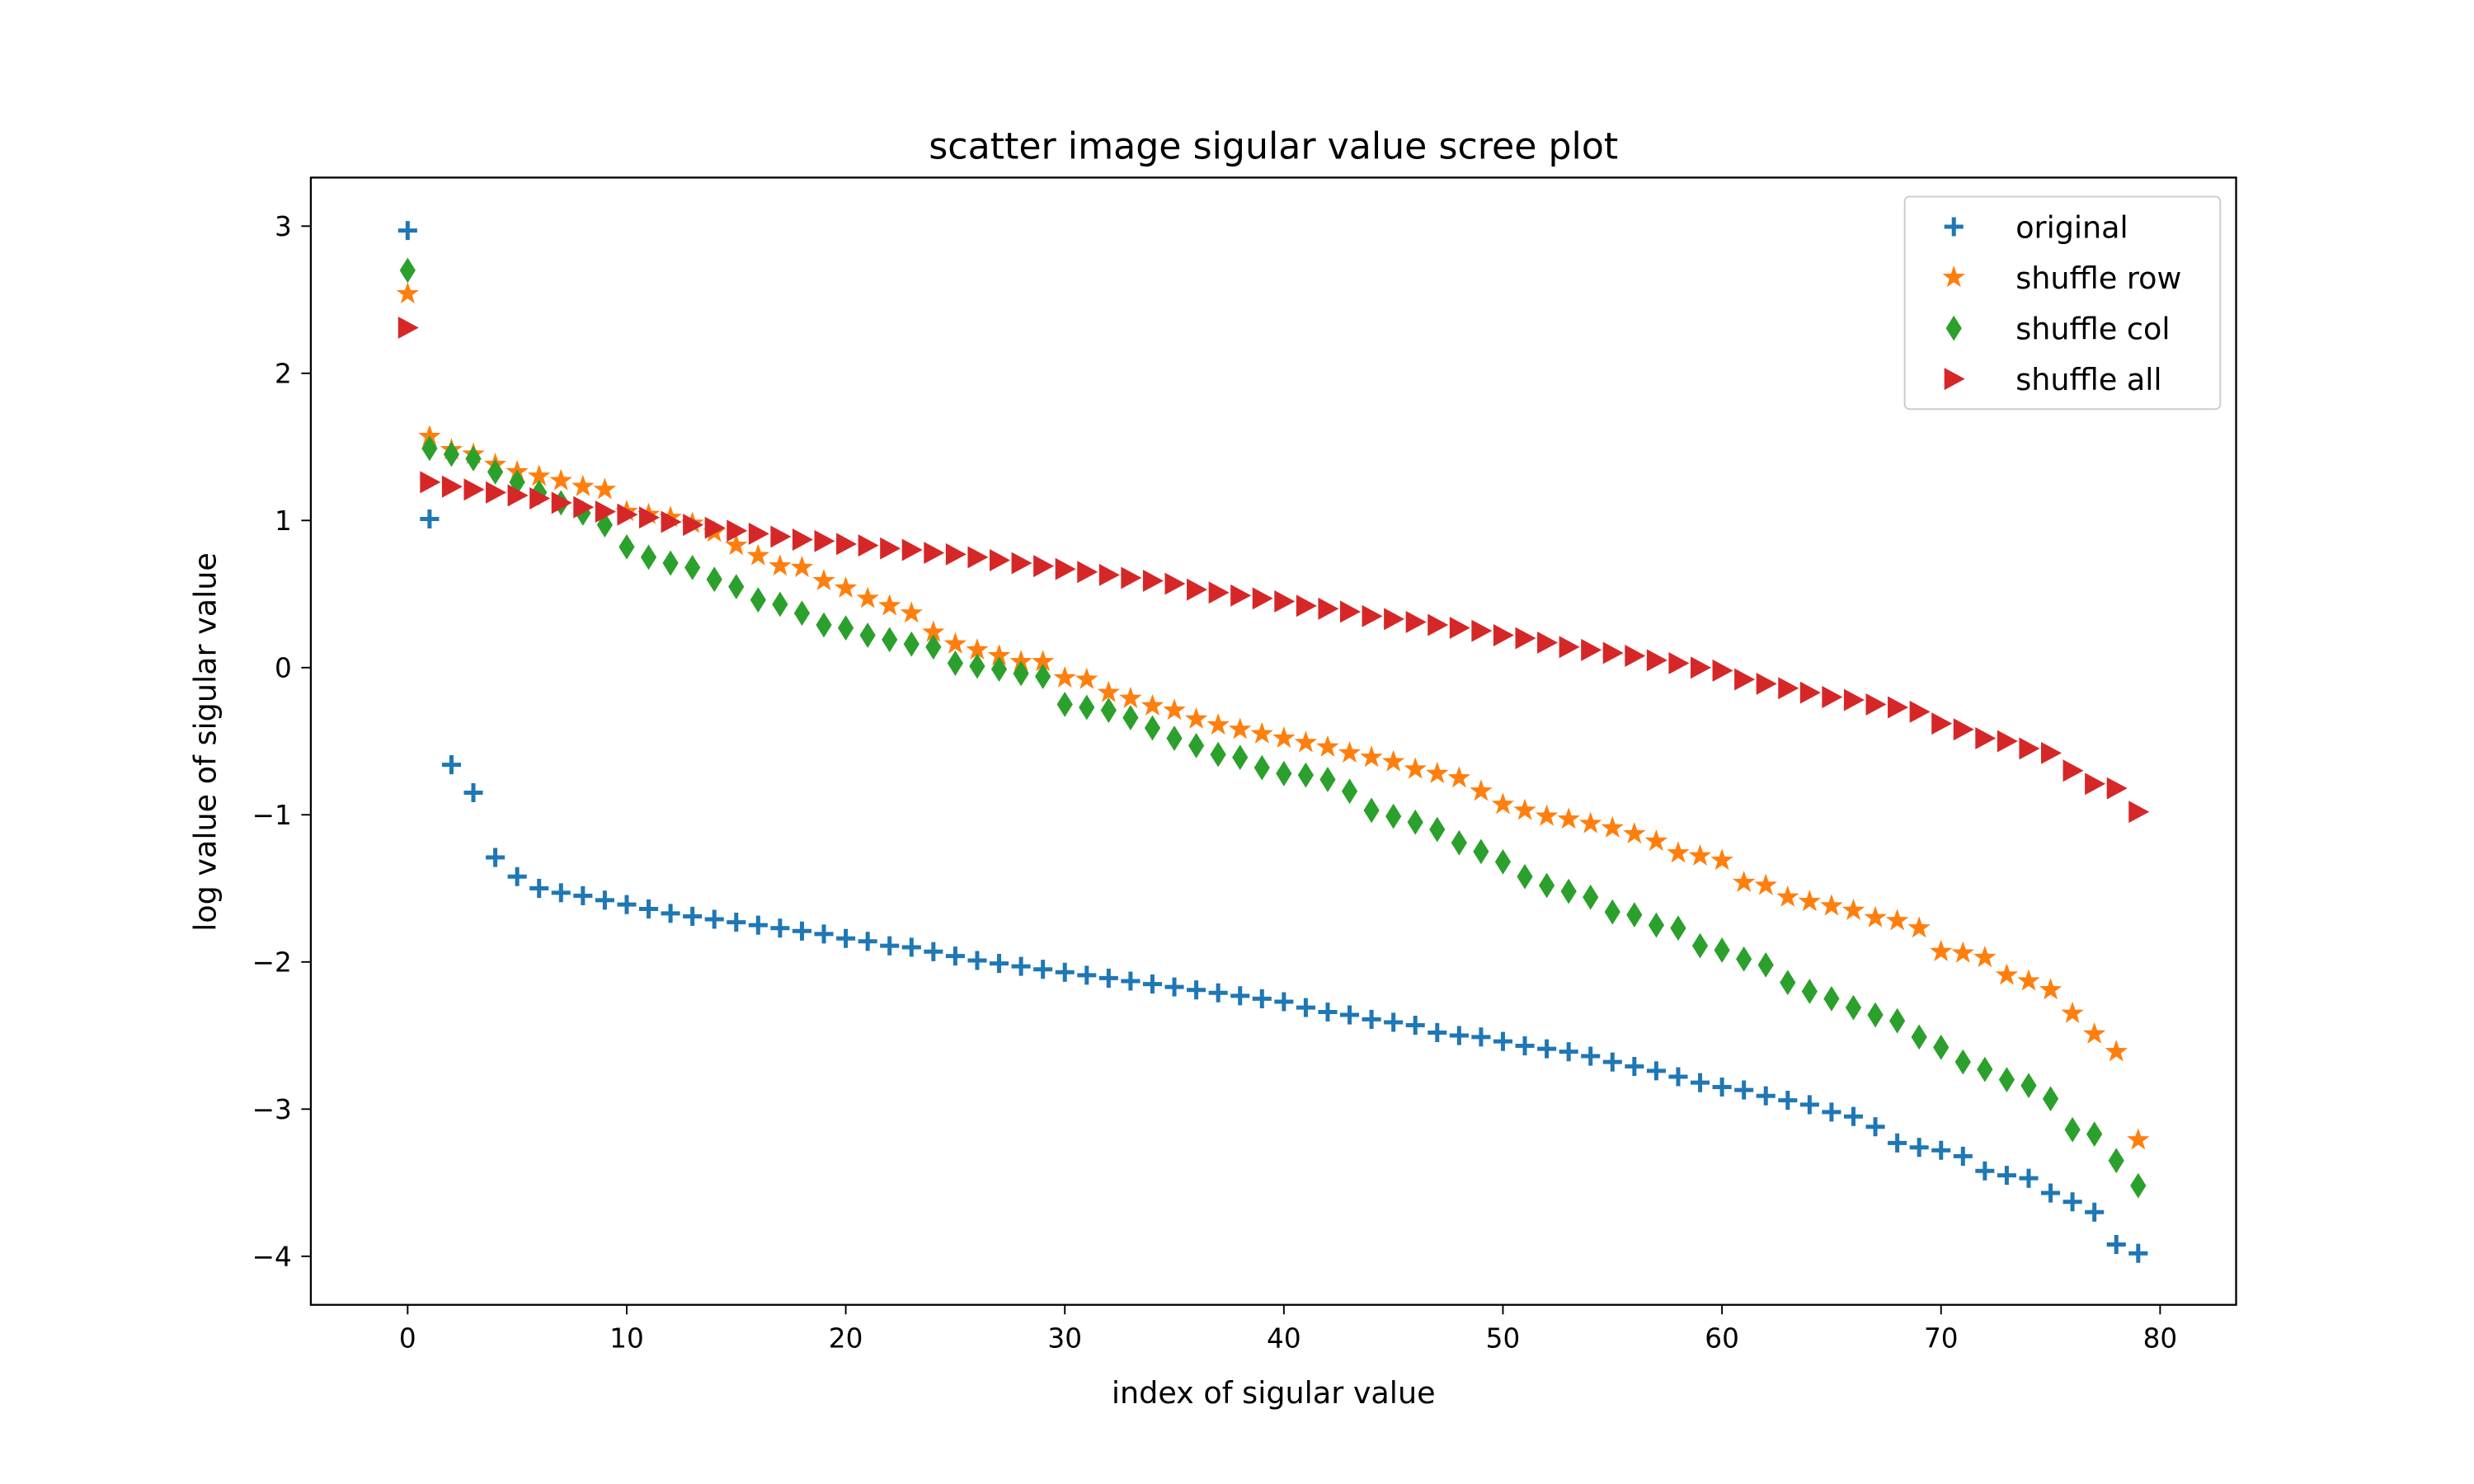  Describe the element at coordinates (272, 1256) in the screenshot. I see `y-tick-label: −4` at that location.